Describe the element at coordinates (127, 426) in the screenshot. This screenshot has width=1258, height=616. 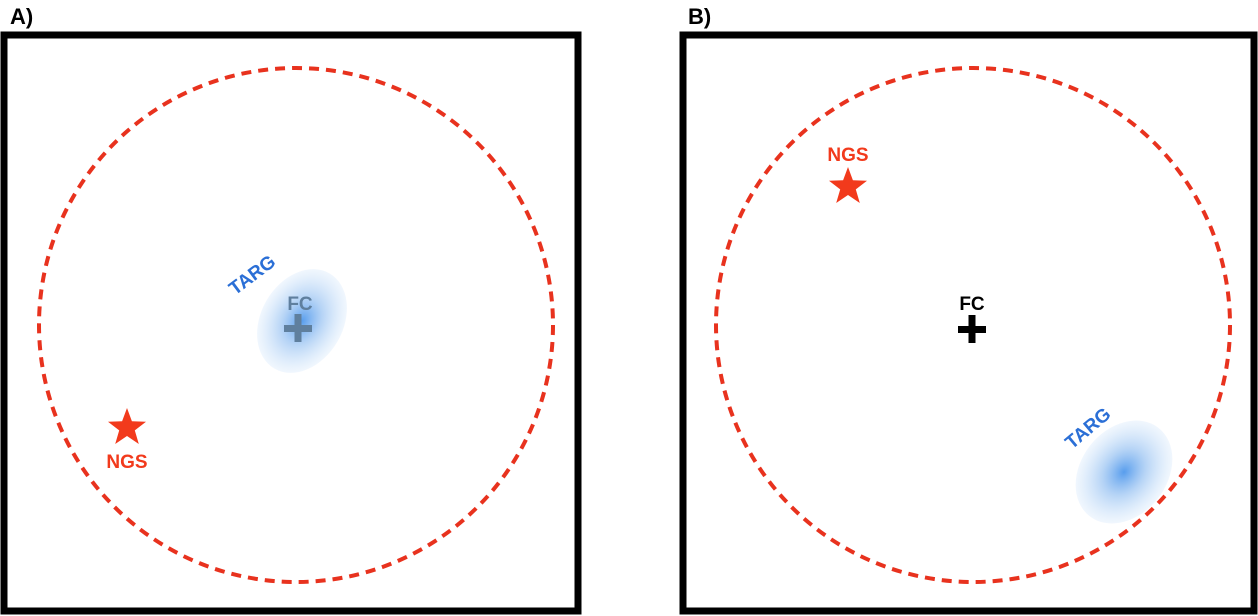
I see `panel-a-ngs-star-icon` at that location.